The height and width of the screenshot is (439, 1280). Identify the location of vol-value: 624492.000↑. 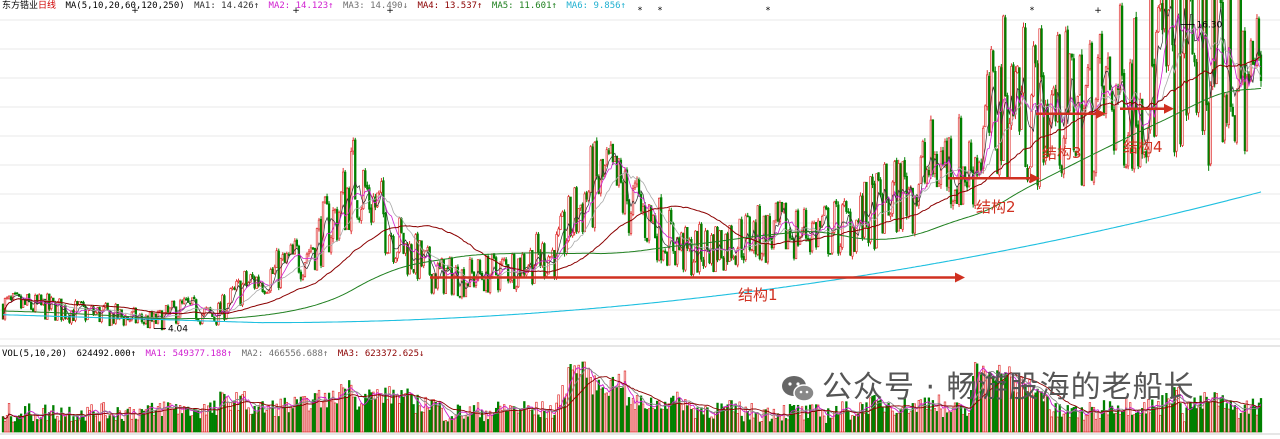
(106, 354).